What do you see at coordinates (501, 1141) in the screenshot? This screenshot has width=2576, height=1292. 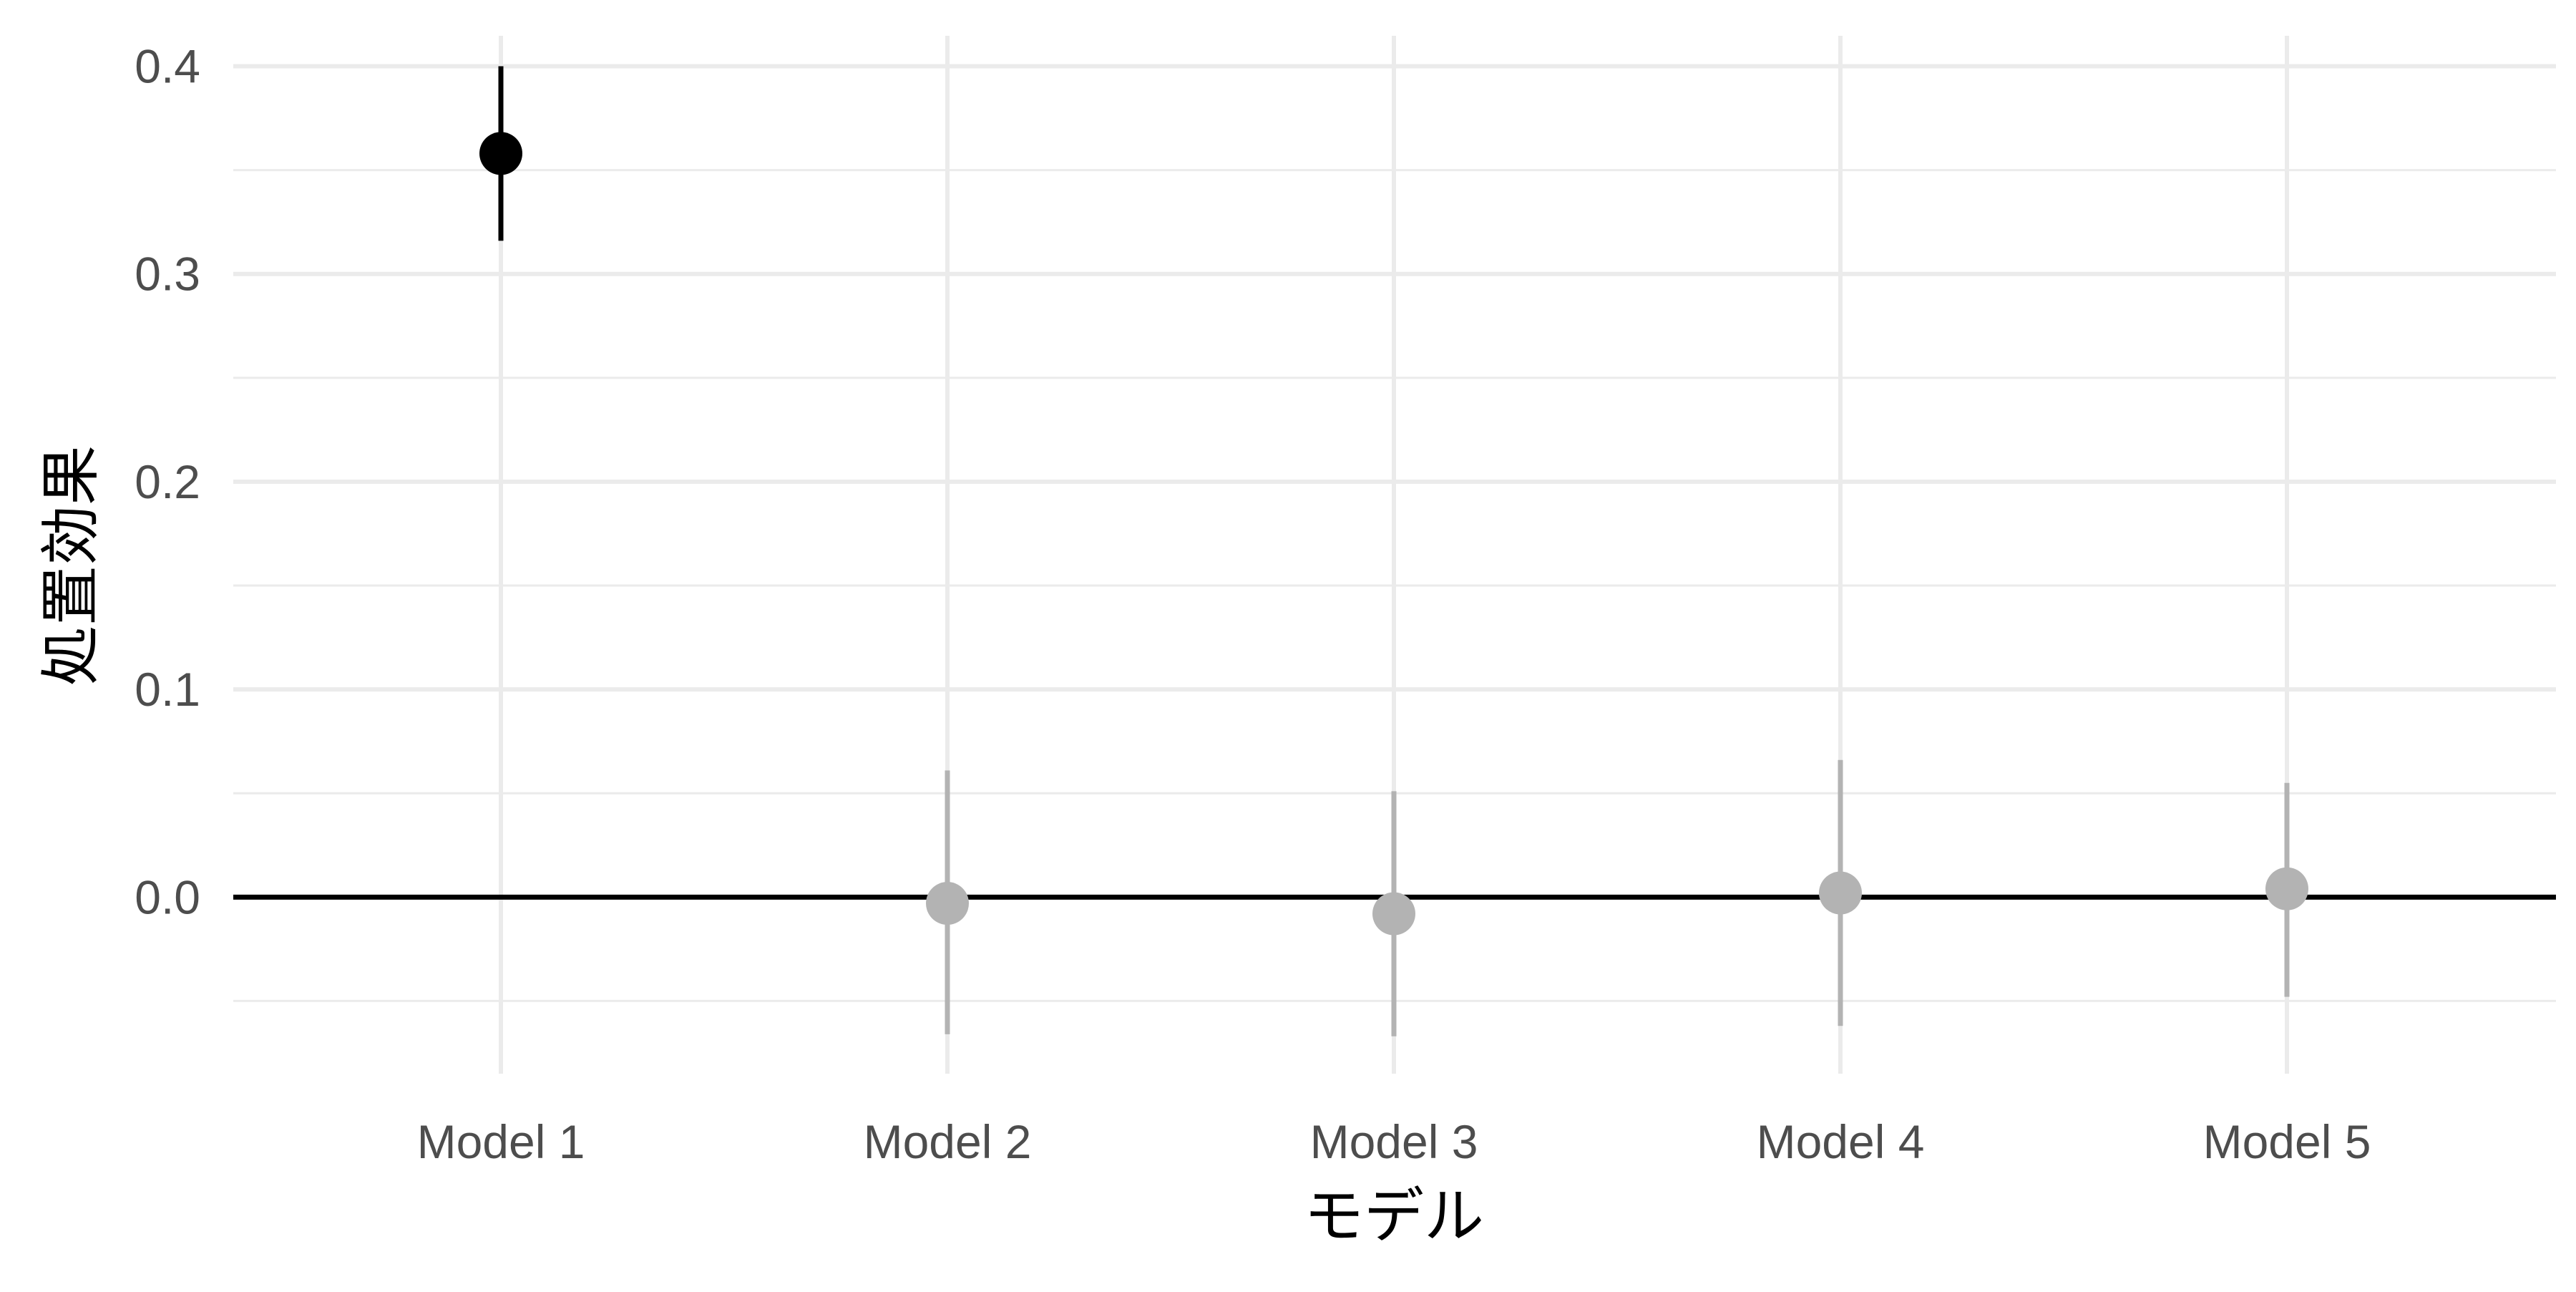 I see `x-tick-label: Model 1` at bounding box center [501, 1141].